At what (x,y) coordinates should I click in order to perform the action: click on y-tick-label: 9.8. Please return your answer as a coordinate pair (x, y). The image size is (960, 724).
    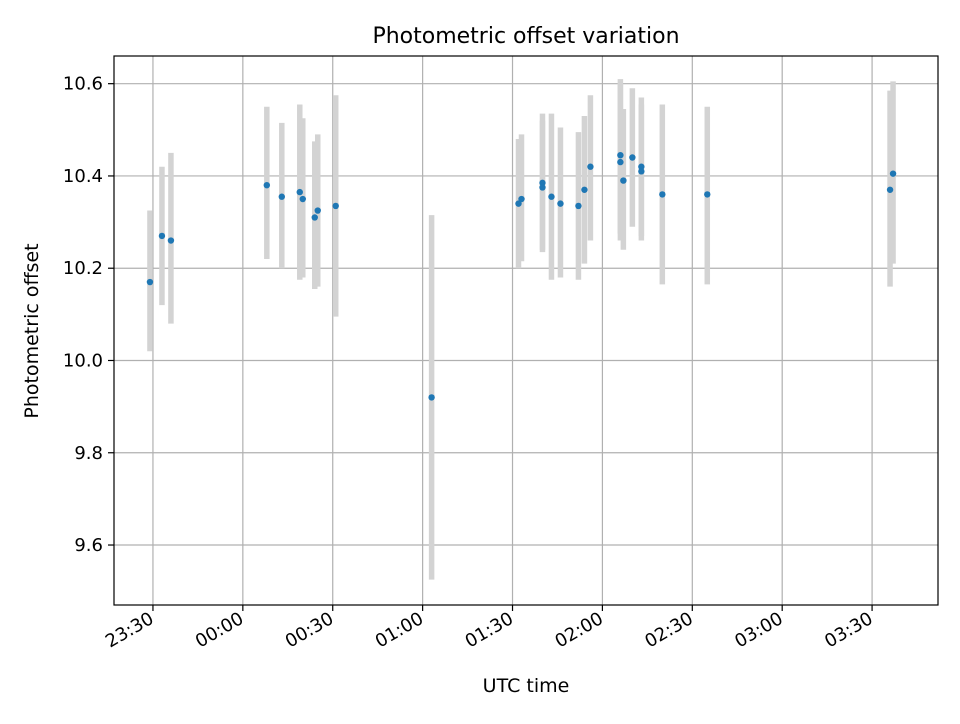
    Looking at the image, I should click on (88, 453).